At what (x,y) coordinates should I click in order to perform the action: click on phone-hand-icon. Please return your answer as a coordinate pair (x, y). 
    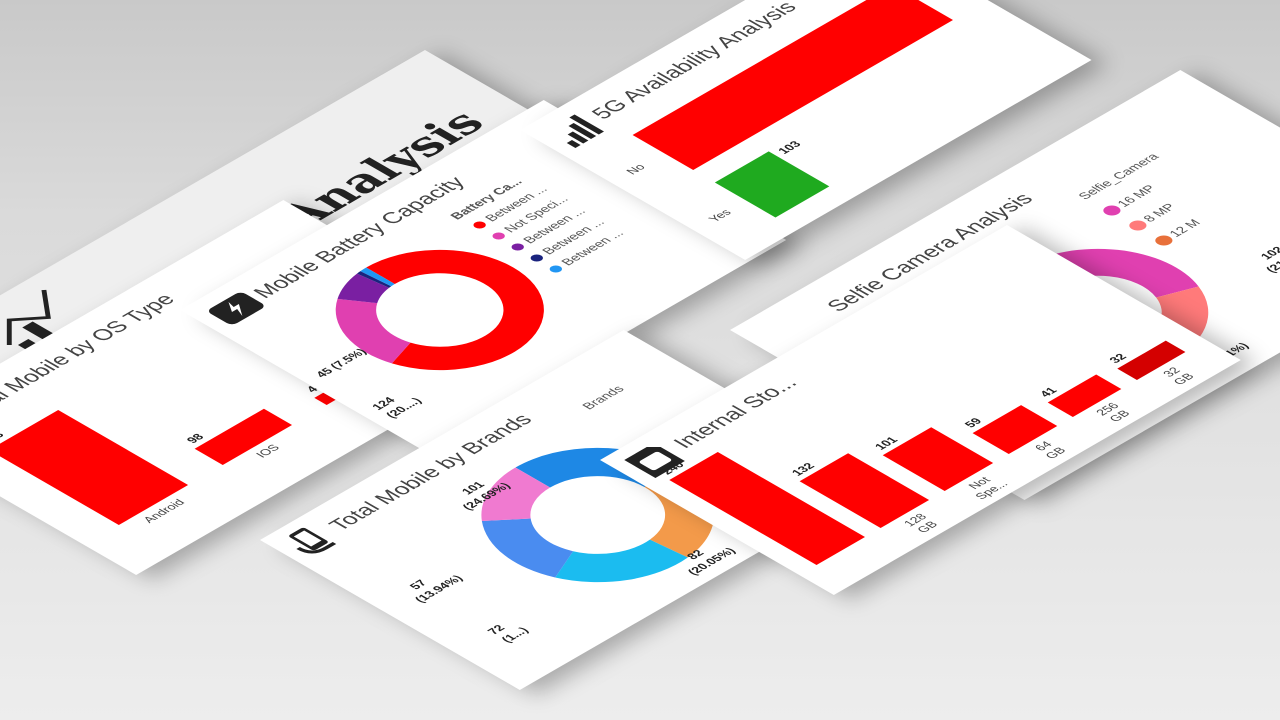
    Looking at the image, I should click on (313, 540).